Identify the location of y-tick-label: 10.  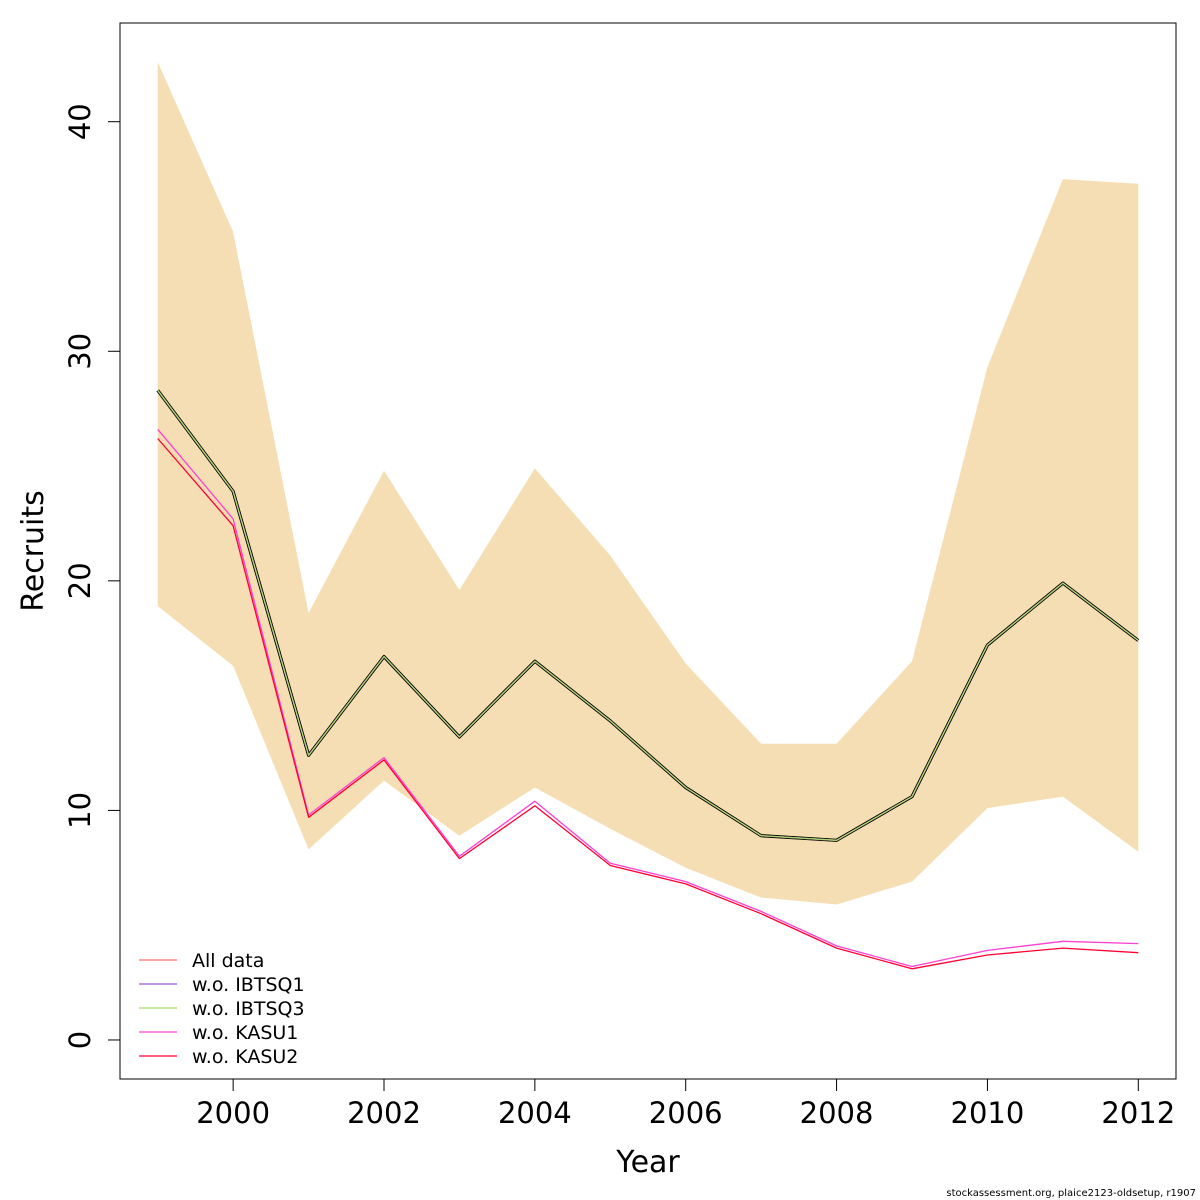
(80, 810).